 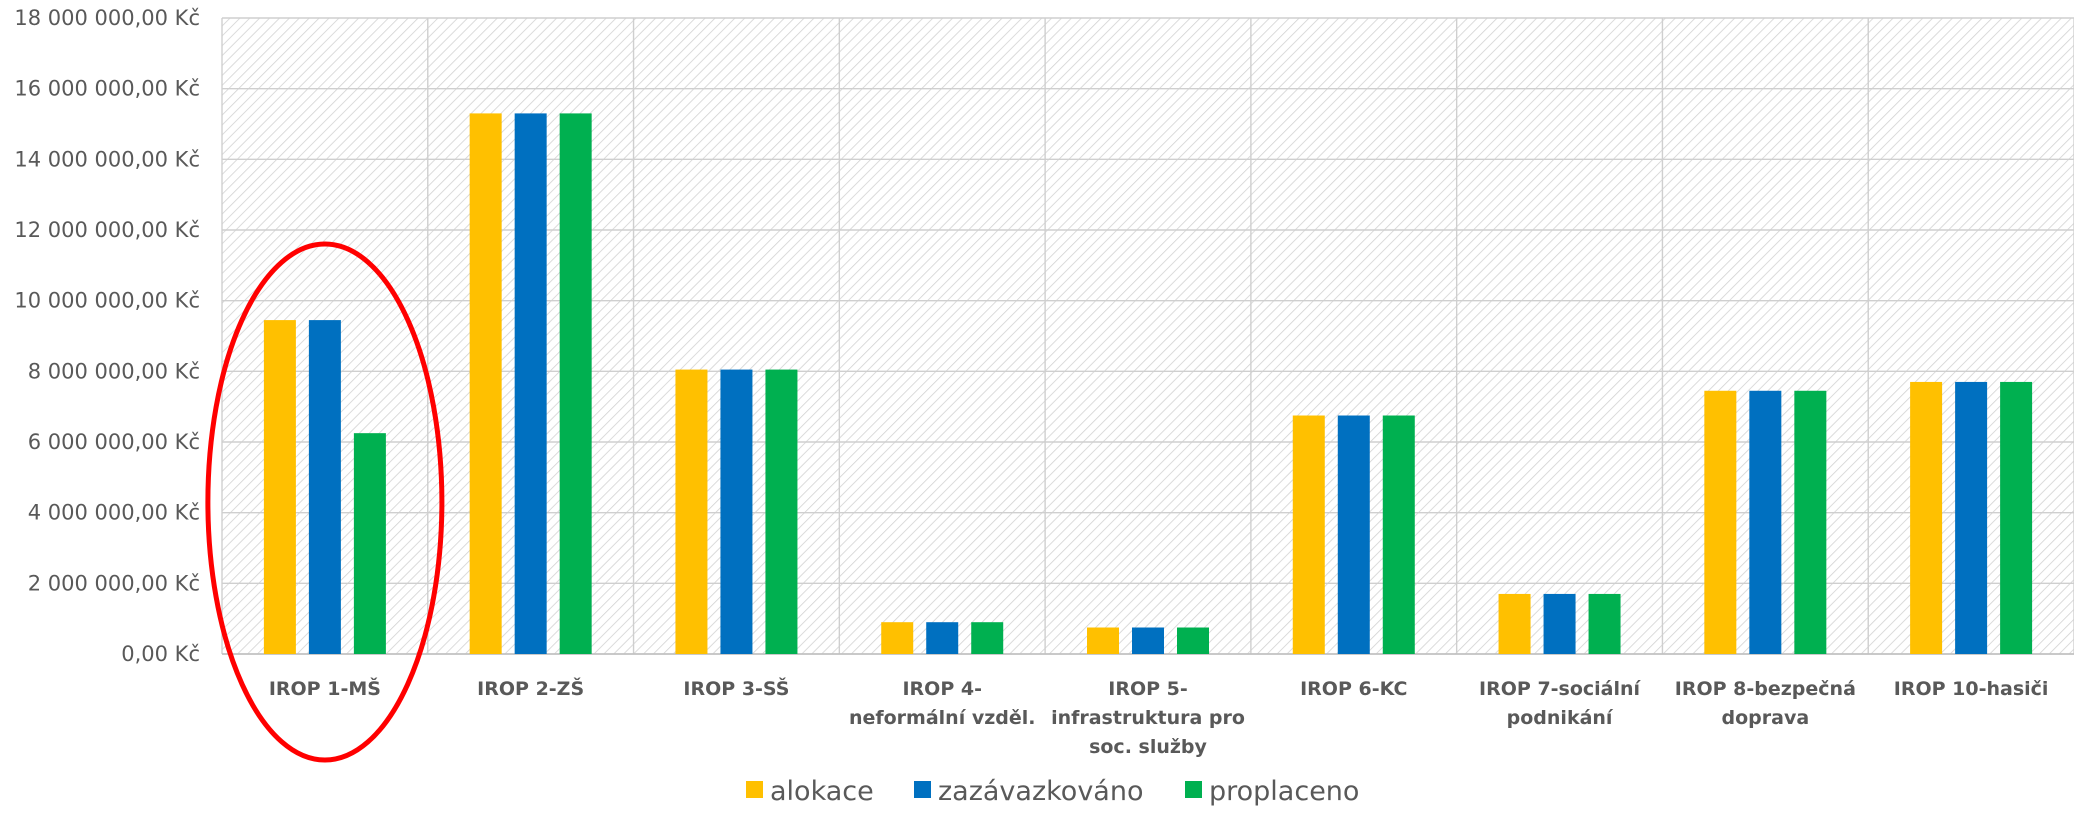 What do you see at coordinates (107, 230) in the screenshot?
I see `y-tick-label: 12 000 000,00 Kč` at bounding box center [107, 230].